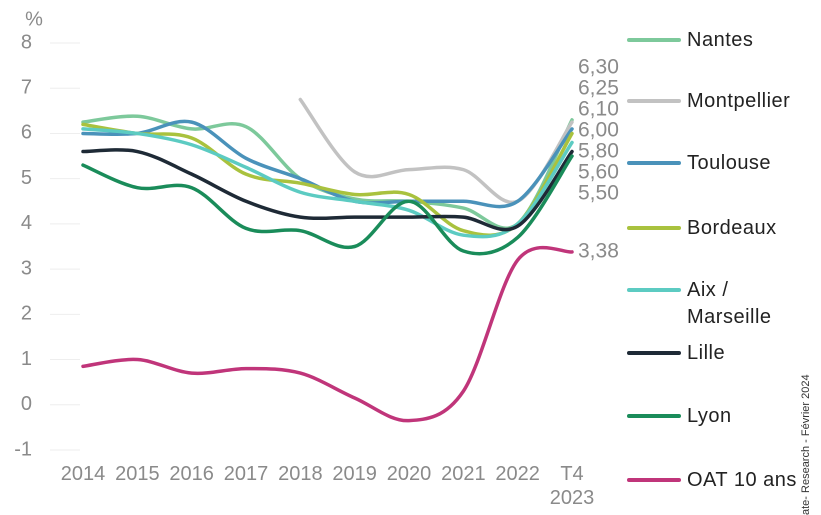 The image size is (821, 515). What do you see at coordinates (34, 19) in the screenshot?
I see `y-axis-label: %` at bounding box center [34, 19].